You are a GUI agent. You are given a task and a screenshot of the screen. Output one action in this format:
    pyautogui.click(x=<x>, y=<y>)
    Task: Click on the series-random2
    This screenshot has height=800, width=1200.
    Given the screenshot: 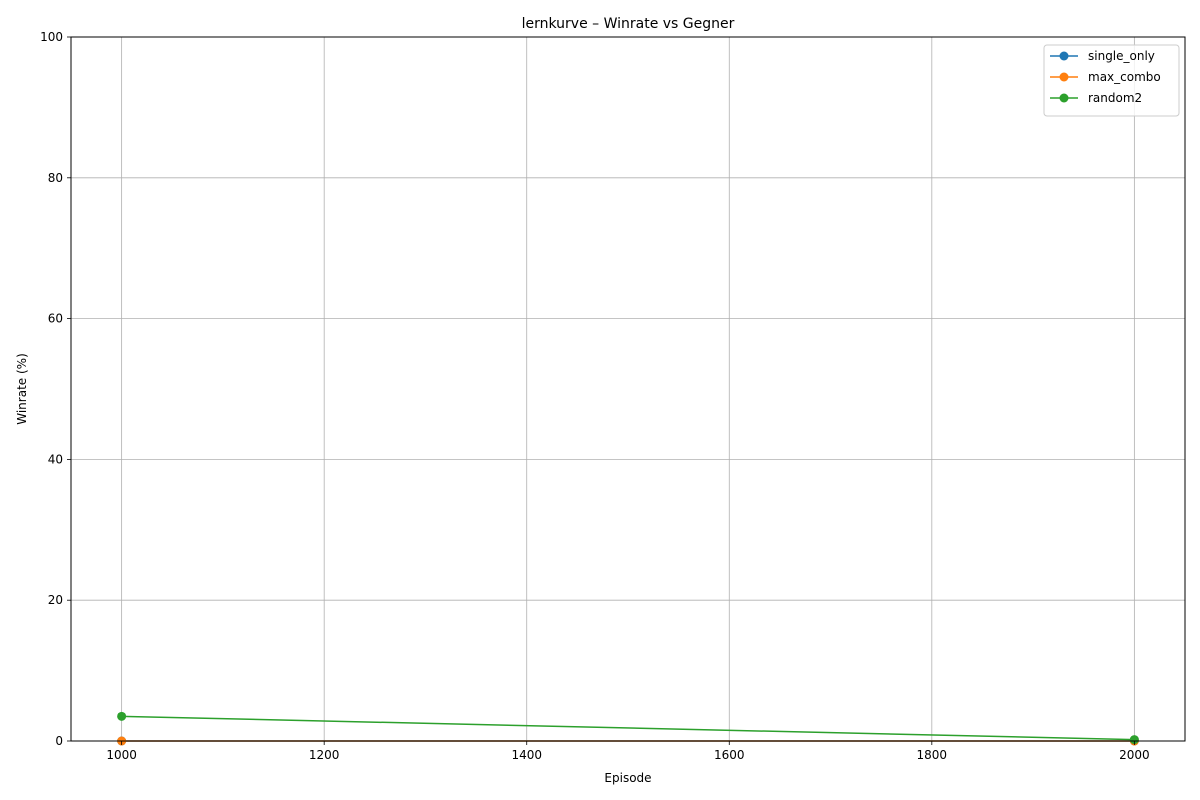 What is the action you would take?
    pyautogui.click(x=628, y=728)
    